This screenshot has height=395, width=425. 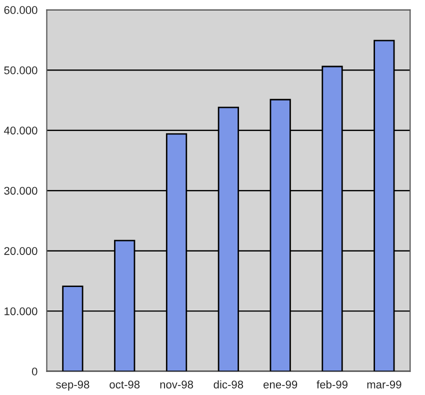 I want to click on y-tick-label: 10.000, so click(x=21, y=311).